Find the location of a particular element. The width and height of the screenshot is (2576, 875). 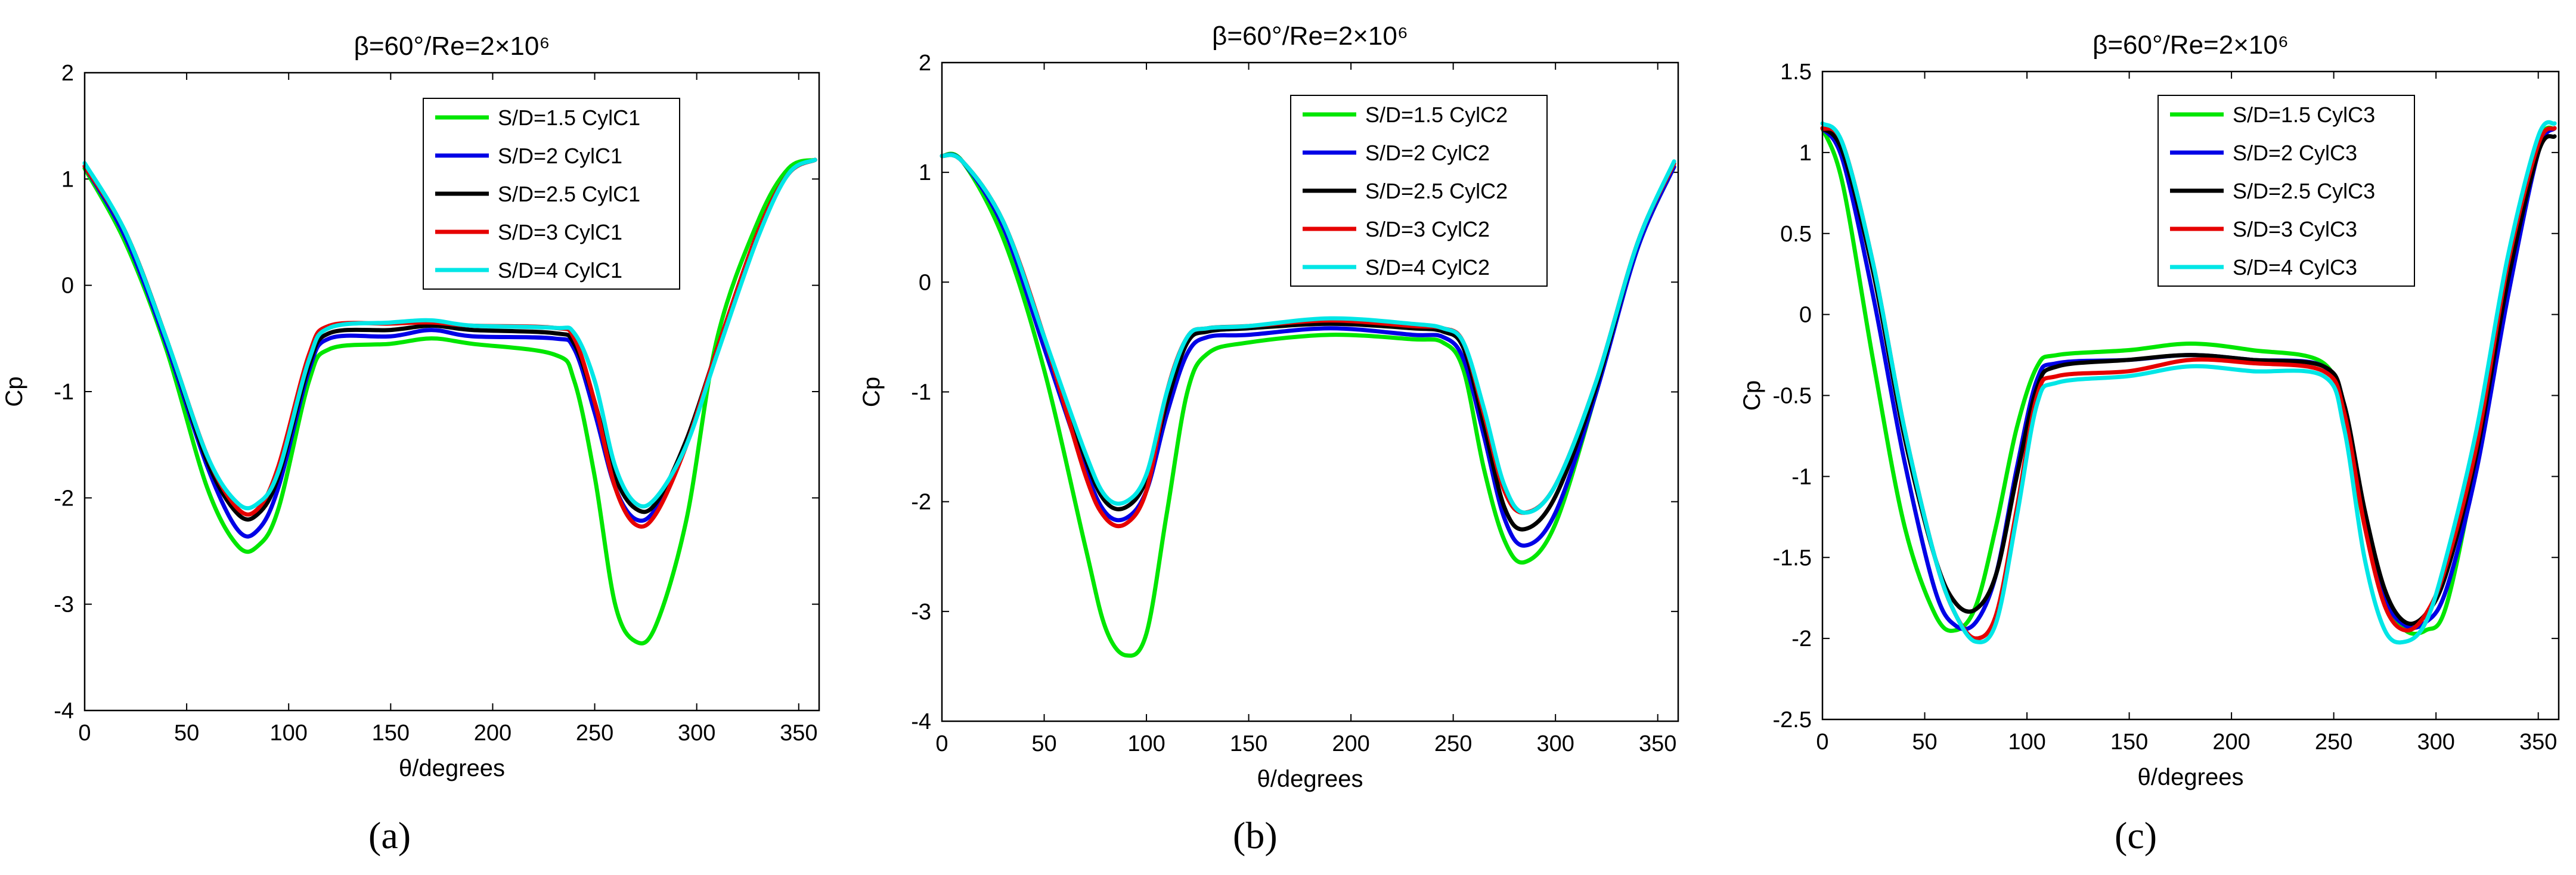

legend-entry: S/D=2 CylC3 is located at coordinates (2295, 153).